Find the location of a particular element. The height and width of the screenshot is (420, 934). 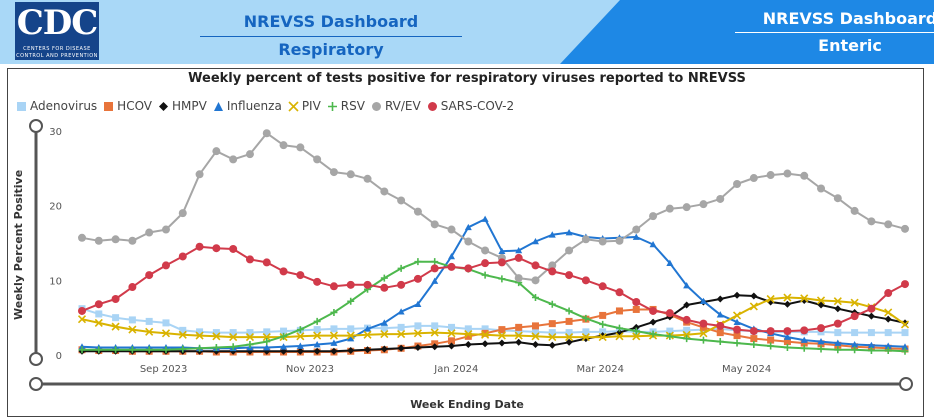

logo-subtext-2: CONTROL AND PREVENTION is located at coordinates (57, 56).